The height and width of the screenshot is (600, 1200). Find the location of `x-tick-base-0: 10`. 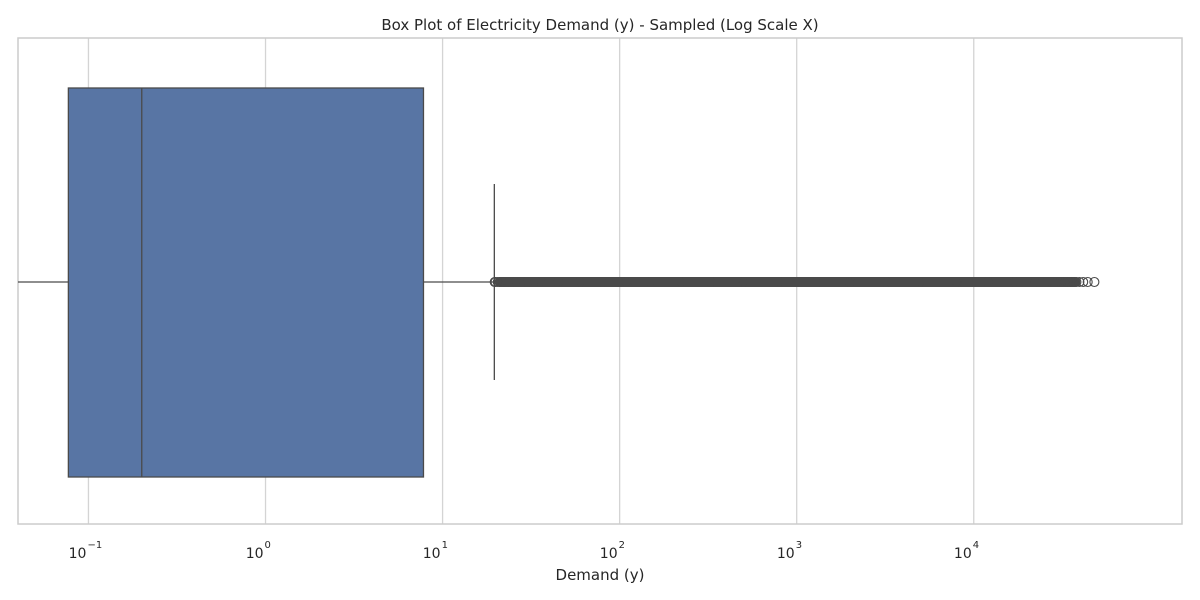

x-tick-base-0: 10 is located at coordinates (78, 554).